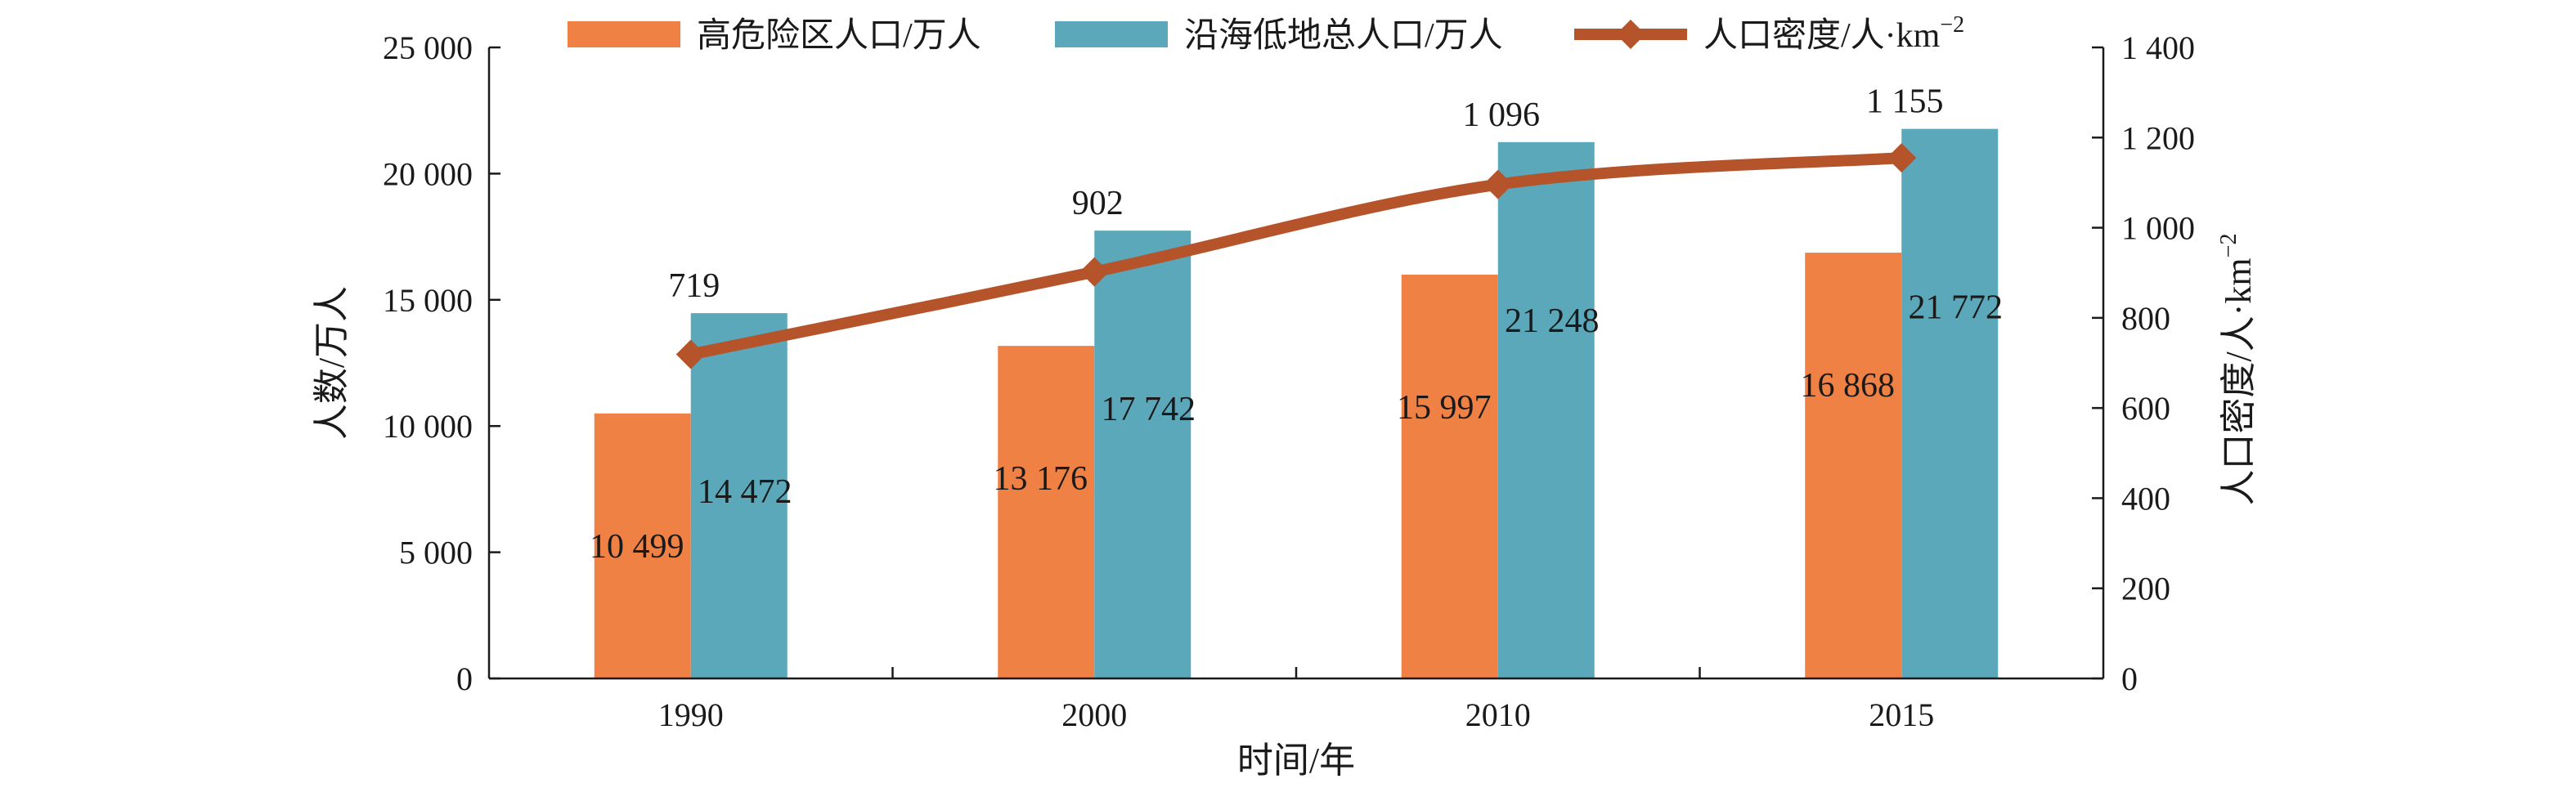 This screenshot has height=788, width=2576. Describe the element at coordinates (1449, 476) in the screenshot. I see `bar-high-risk-2010` at that location.